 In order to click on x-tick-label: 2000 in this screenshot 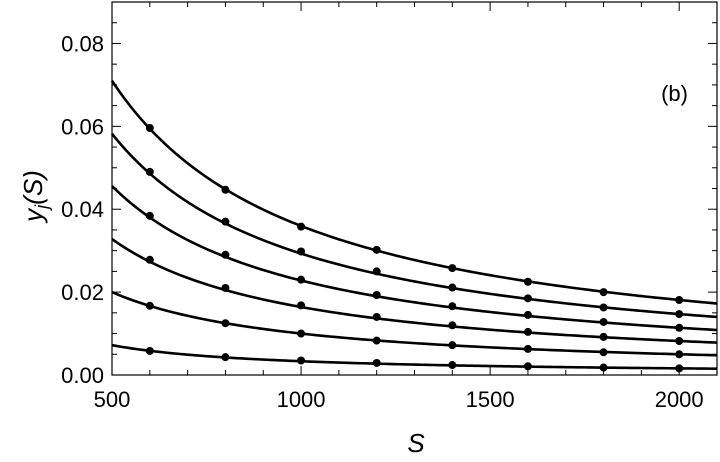, I will do `click(679, 399)`.